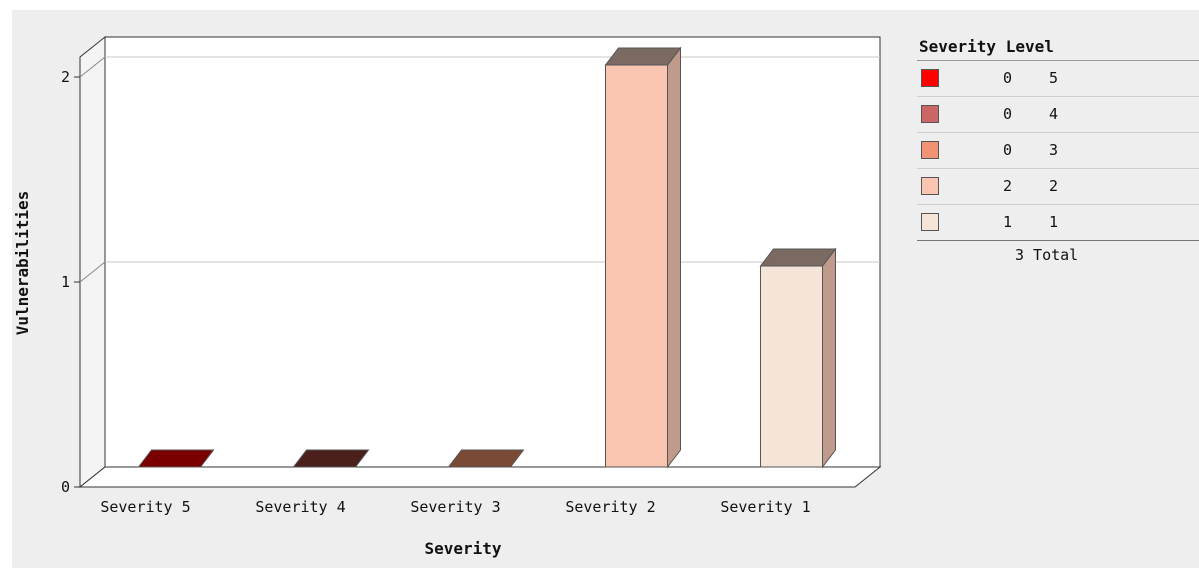  I want to click on y-tick-label: 0, so click(65, 487).